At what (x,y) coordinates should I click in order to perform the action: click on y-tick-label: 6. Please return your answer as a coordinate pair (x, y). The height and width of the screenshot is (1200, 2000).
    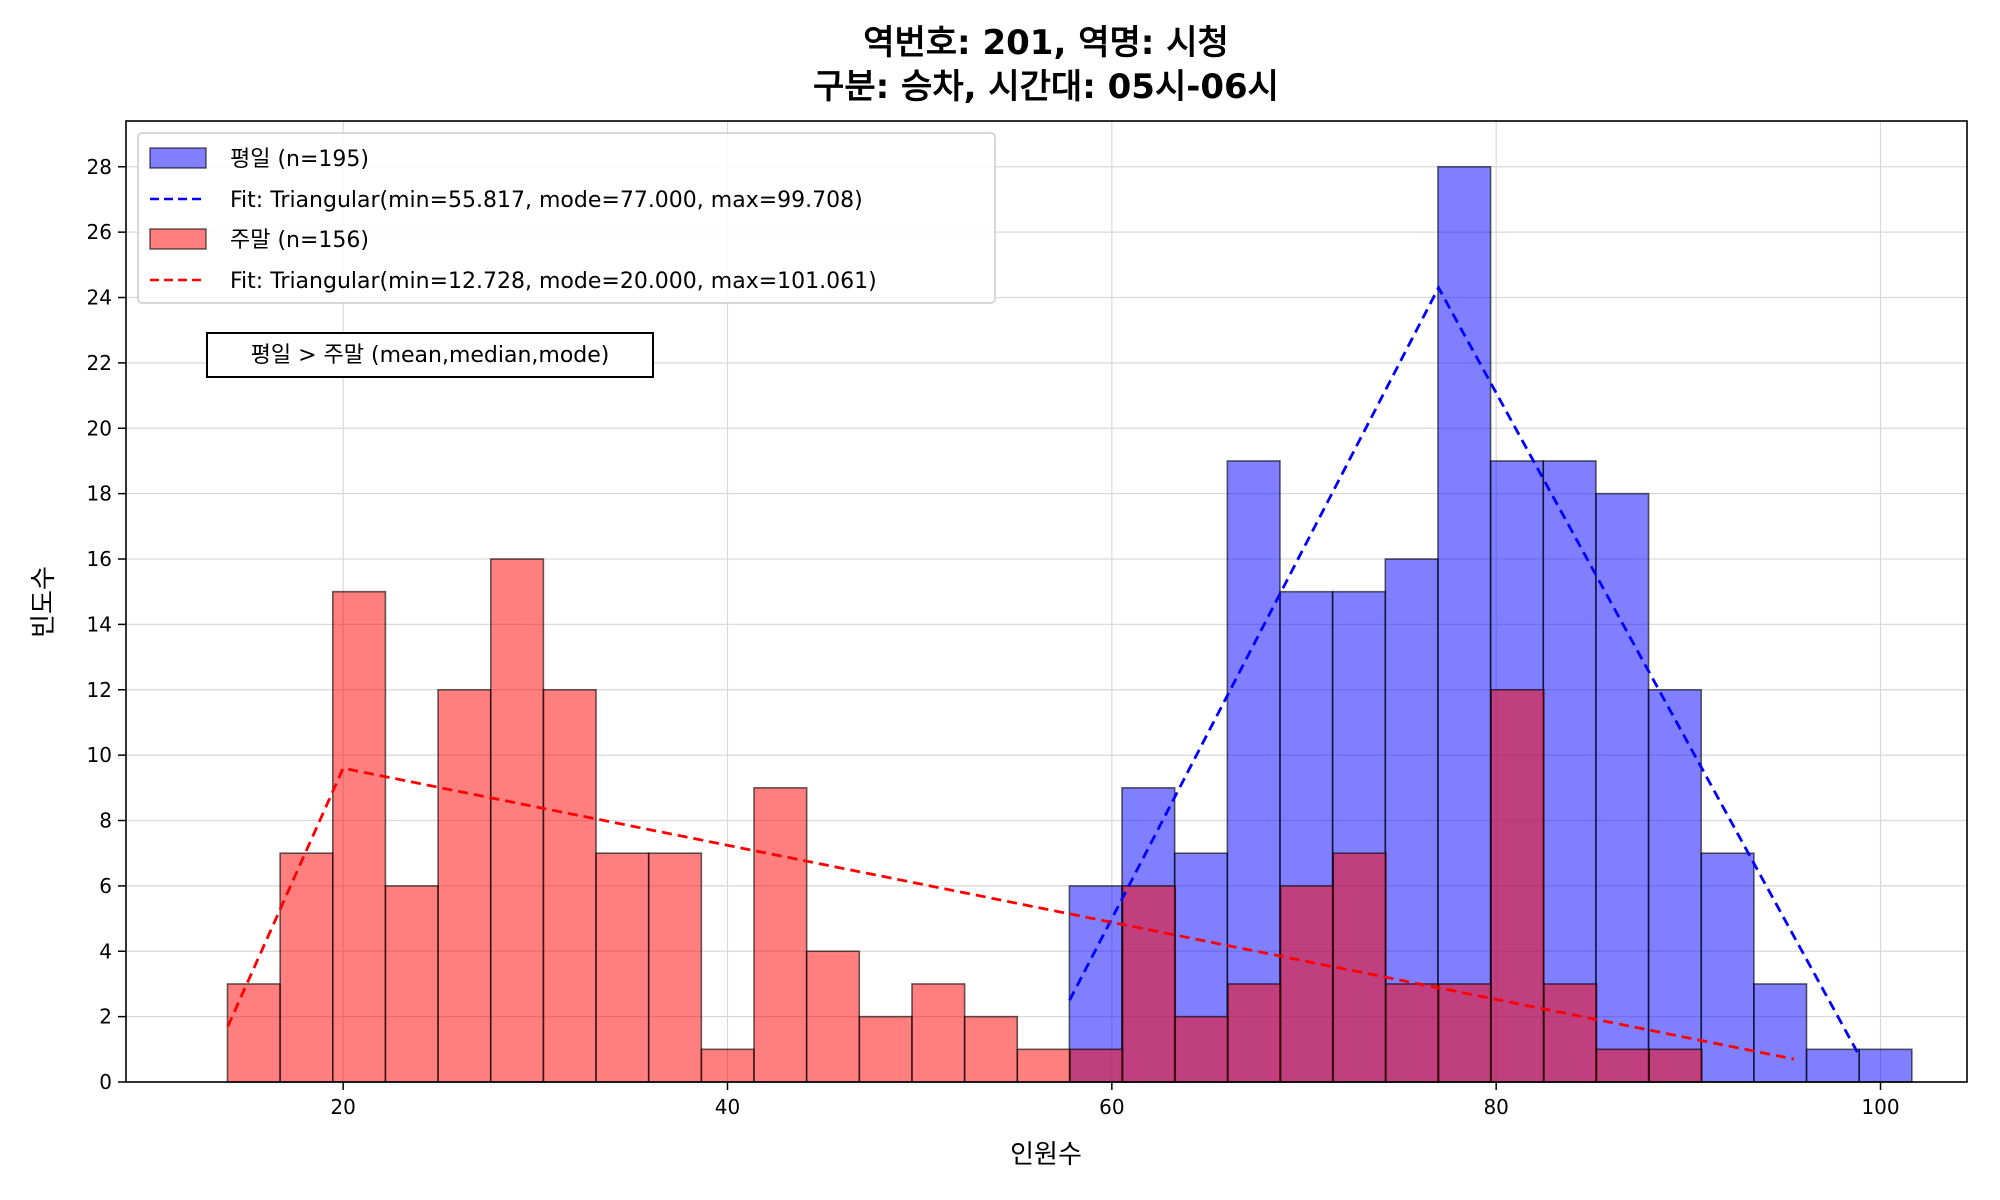
    Looking at the image, I should click on (105, 886).